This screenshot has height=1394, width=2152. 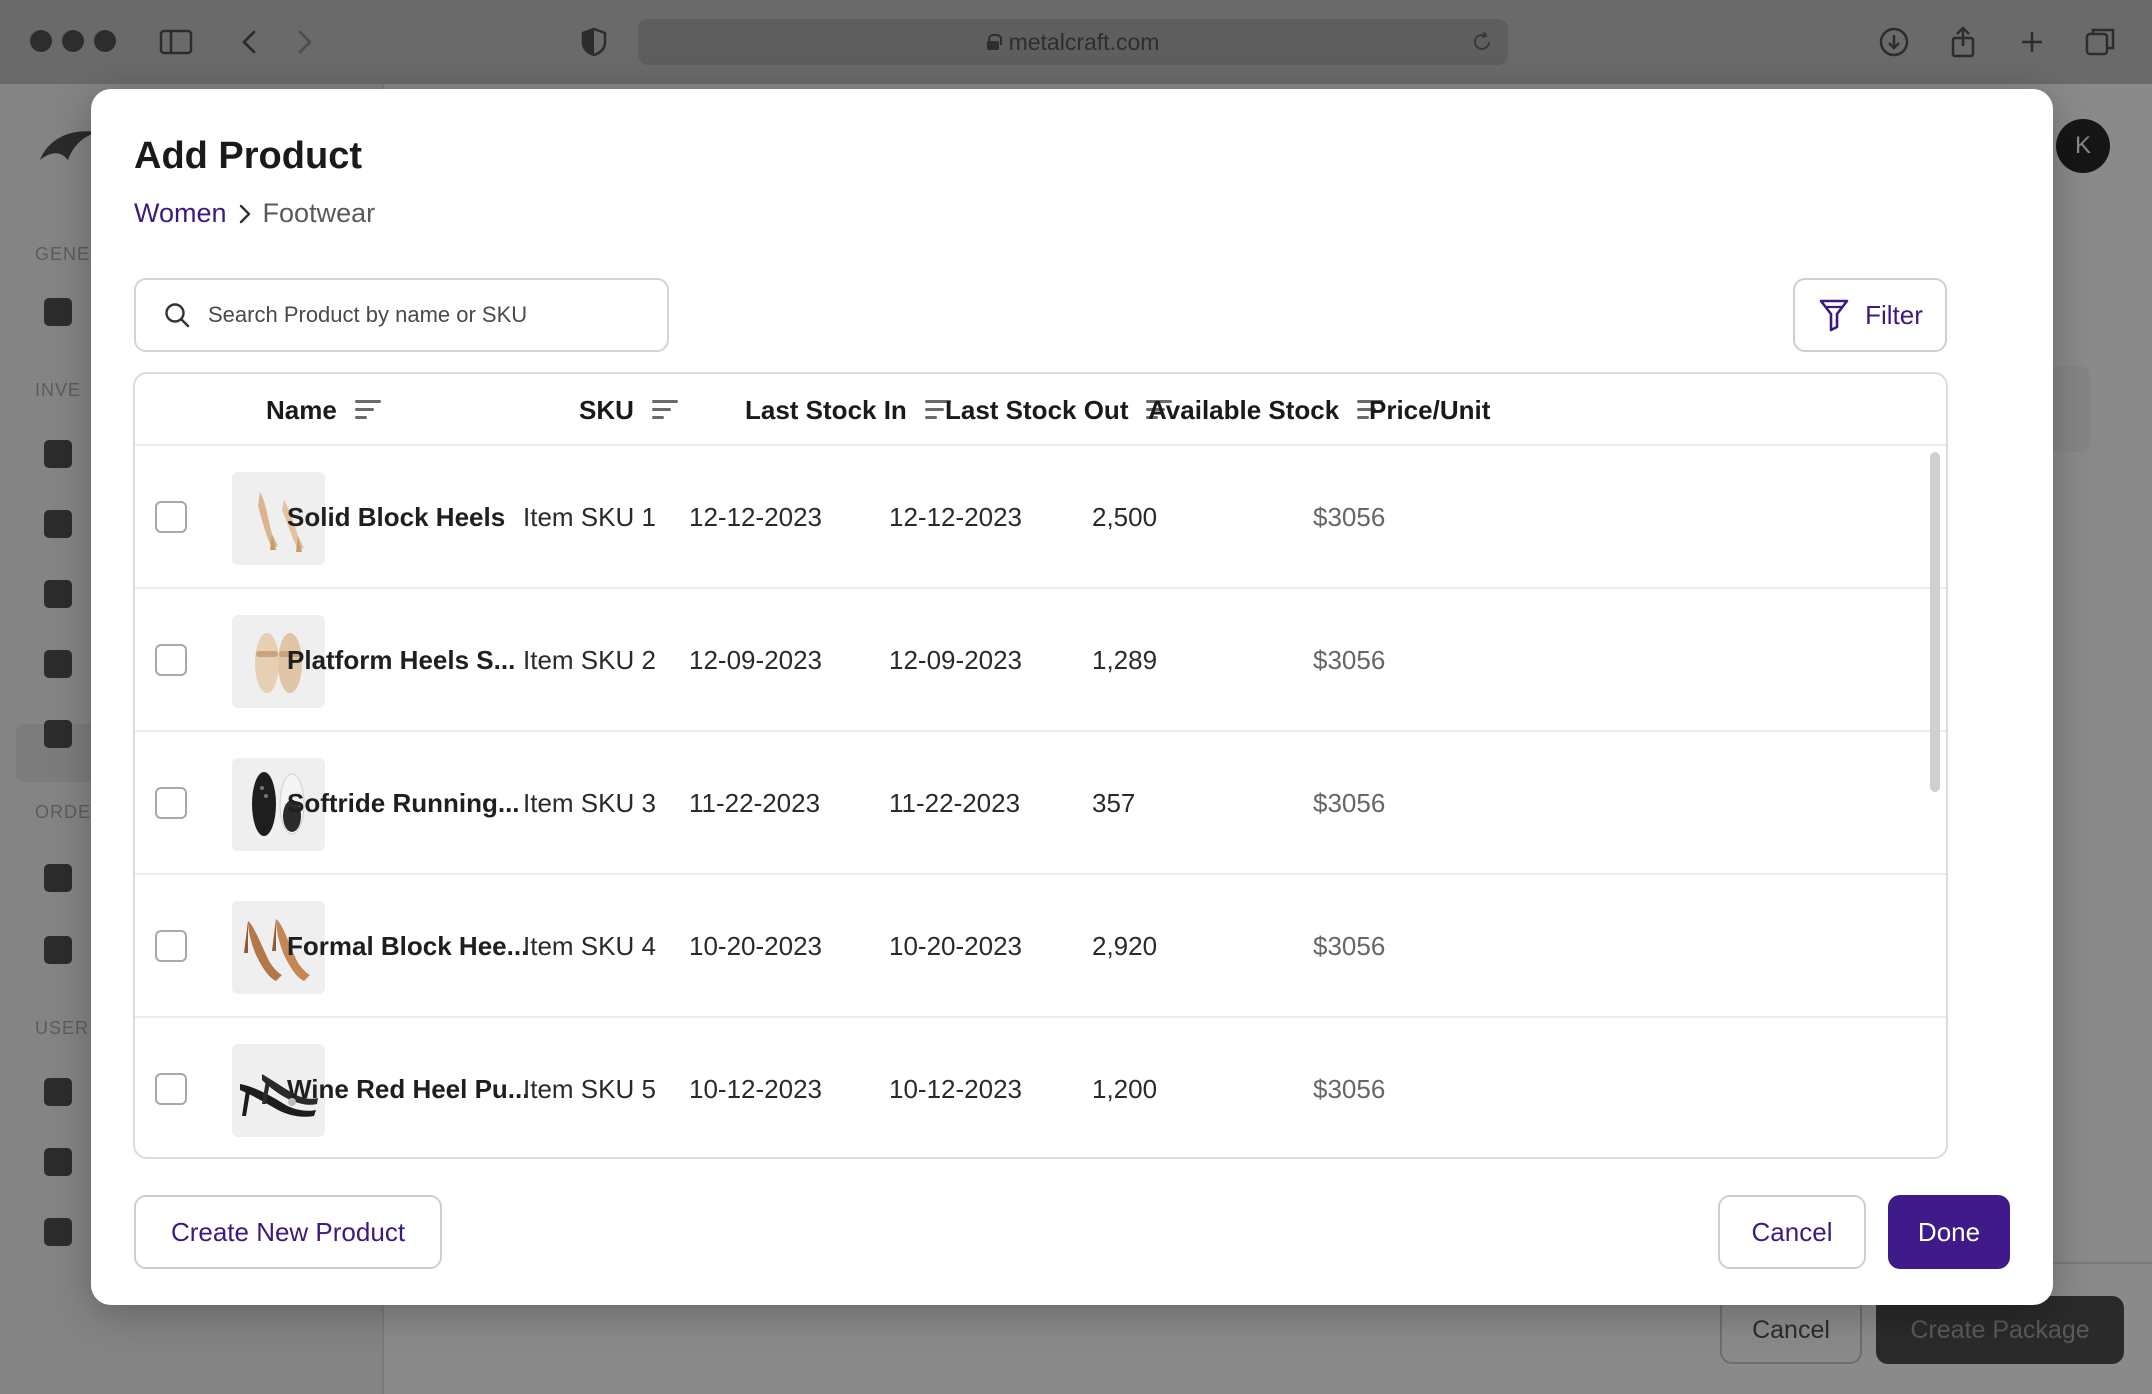 I want to click on forward-icon, so click(x=304, y=42).